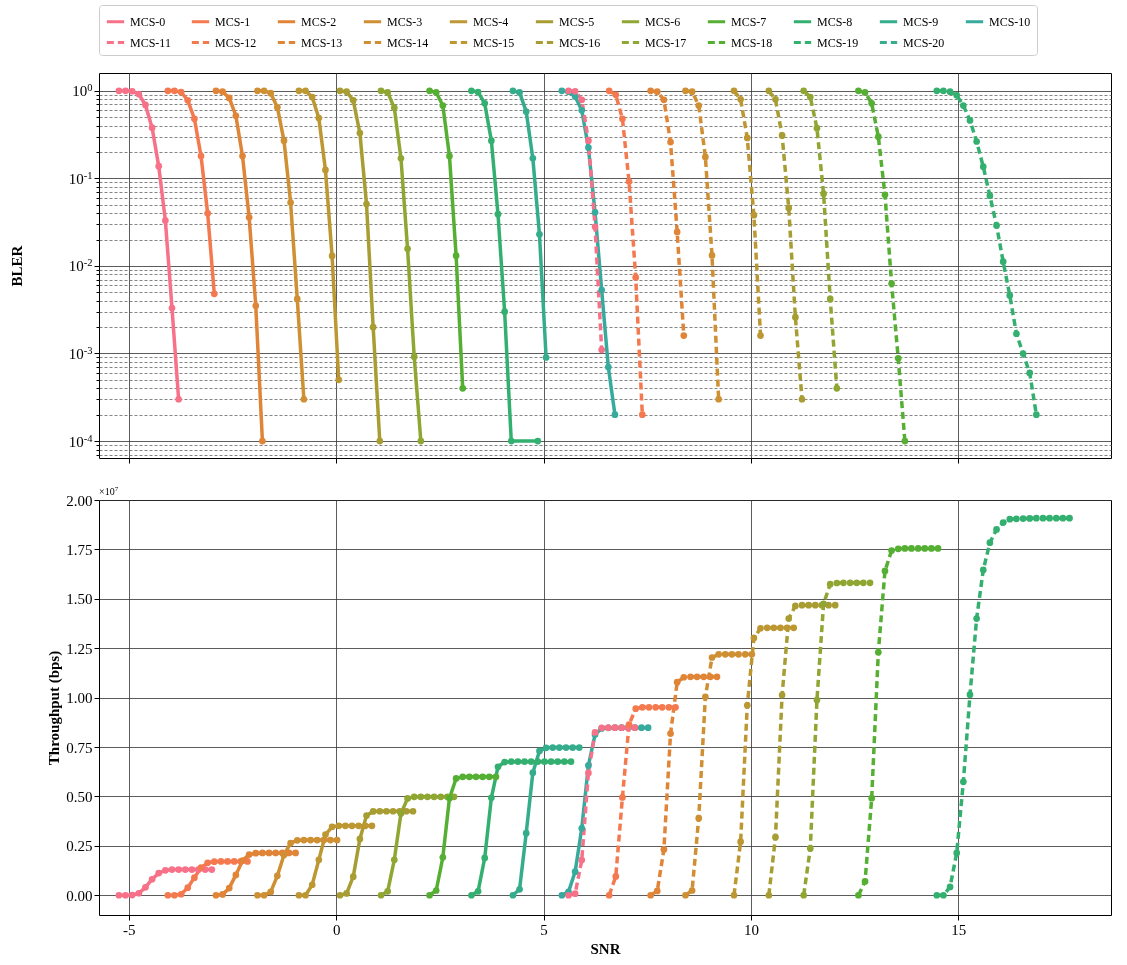 This screenshot has height=965, width=1127. What do you see at coordinates (319, 21) in the screenshot?
I see `legend-label: MCS-2` at bounding box center [319, 21].